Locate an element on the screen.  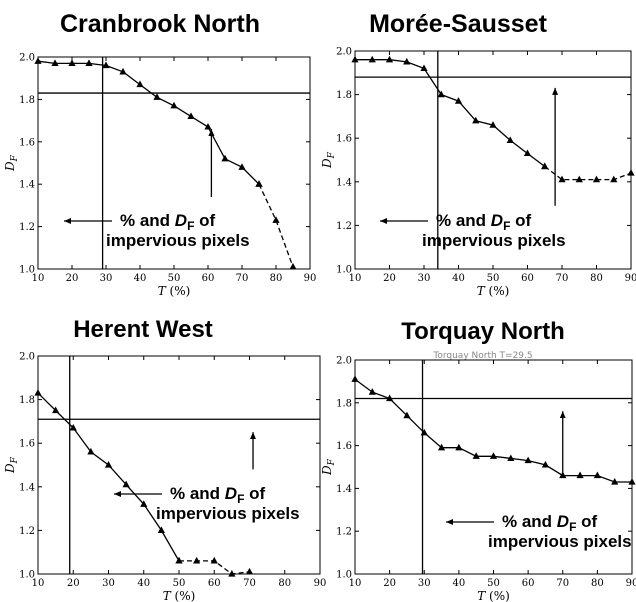
y-tick-label: 1.0 is located at coordinates (27, 270).